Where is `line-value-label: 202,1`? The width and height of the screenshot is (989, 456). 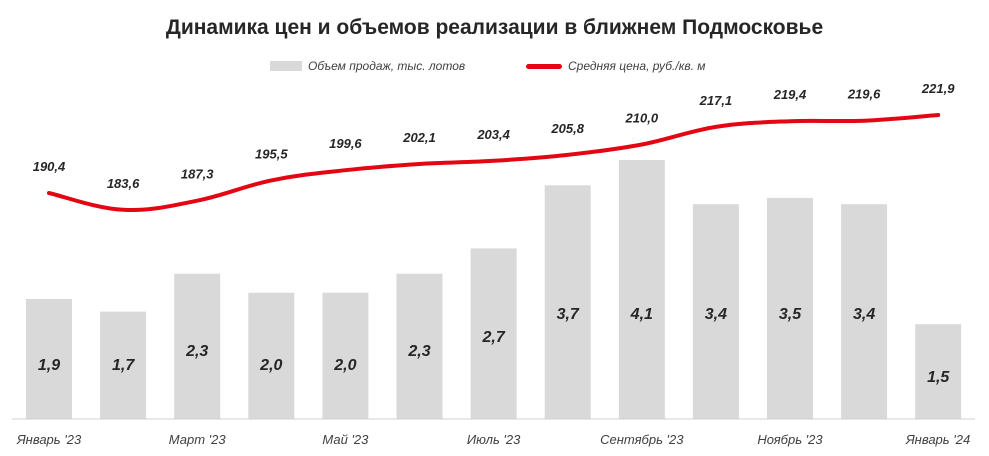 line-value-label: 202,1 is located at coordinates (419, 137).